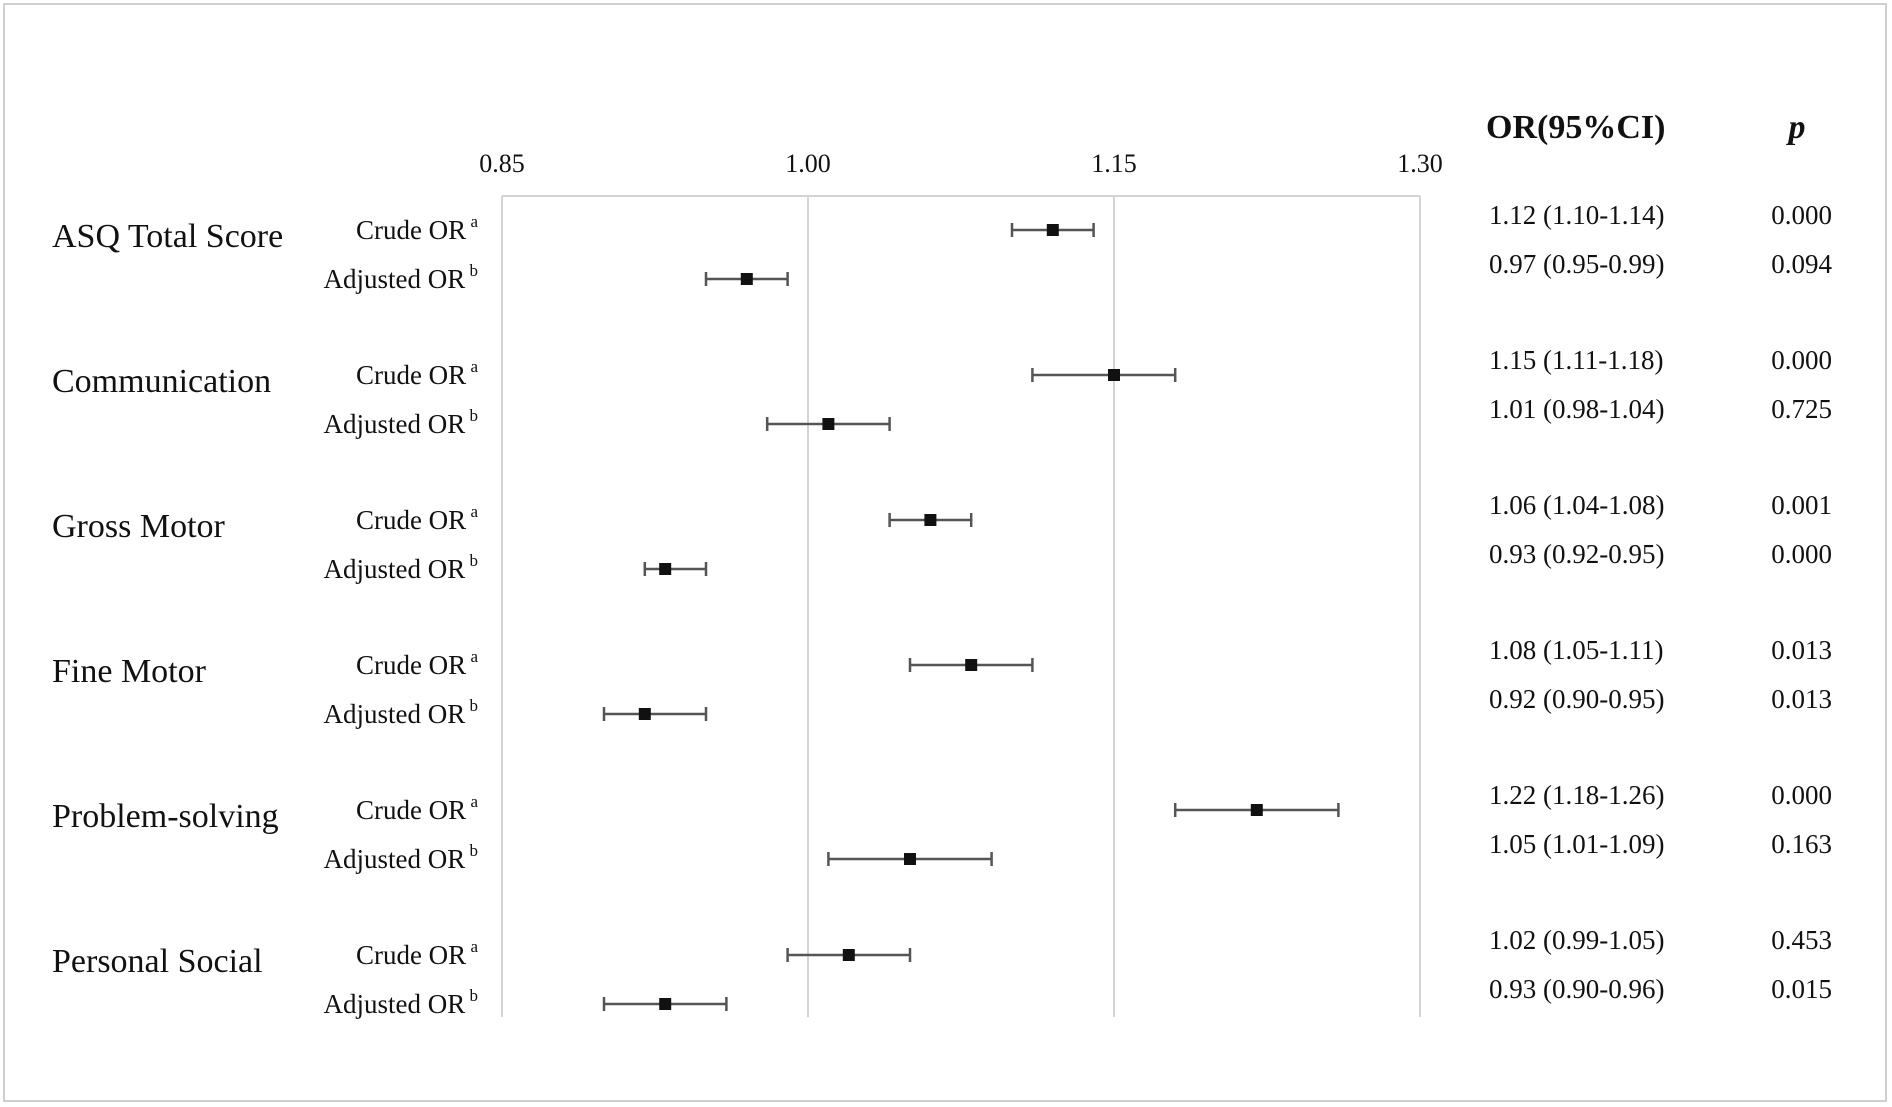 The image size is (1892, 1107). I want to click on x-tick-label: 1.30, so click(1420, 163).